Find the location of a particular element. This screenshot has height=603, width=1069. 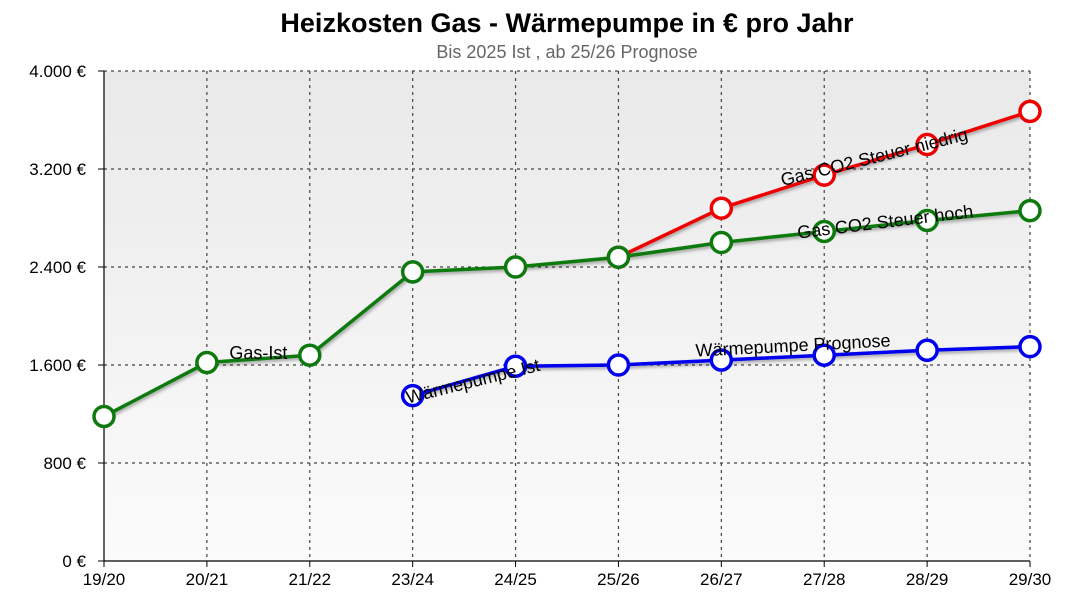

y-tick-label: 0 € is located at coordinates (74, 561).